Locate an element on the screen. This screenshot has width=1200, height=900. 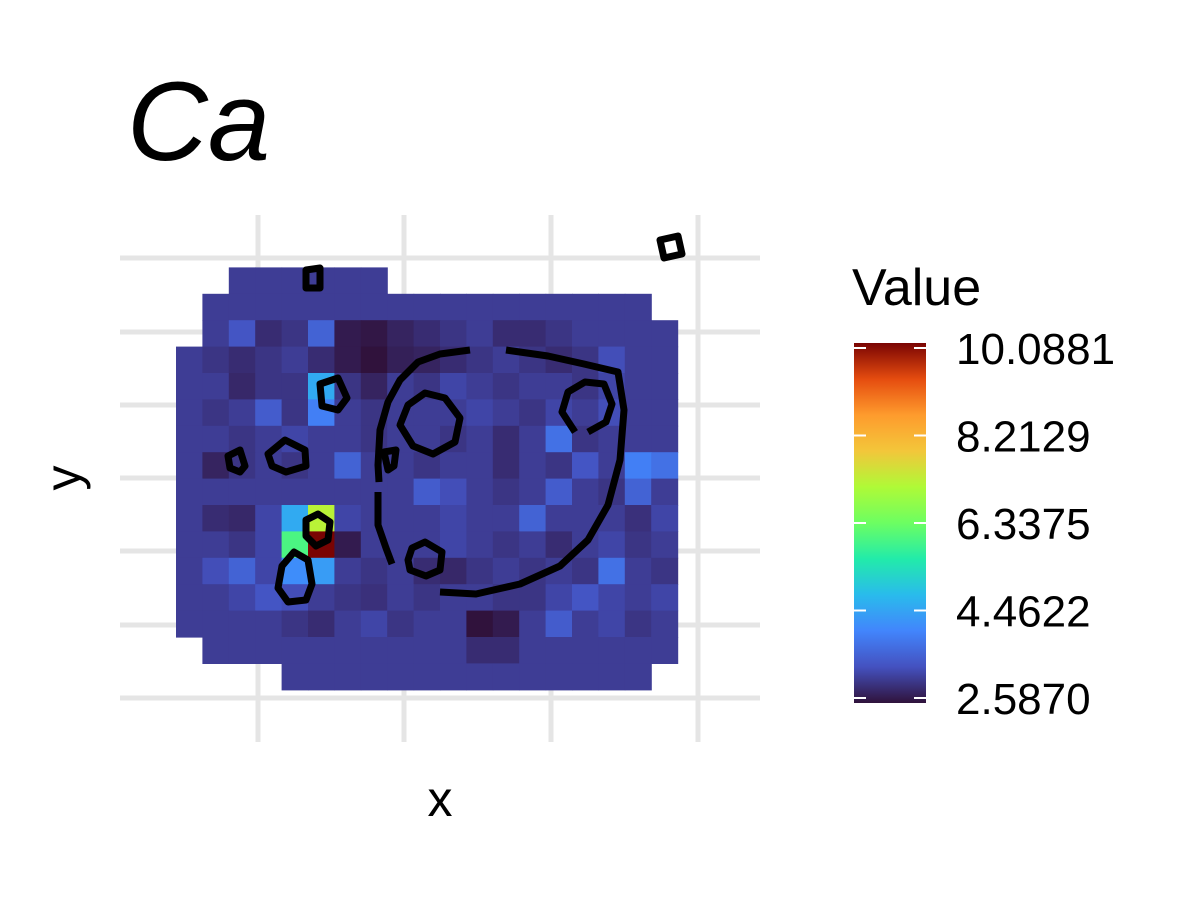
x-axis-label: x is located at coordinates (440, 799).